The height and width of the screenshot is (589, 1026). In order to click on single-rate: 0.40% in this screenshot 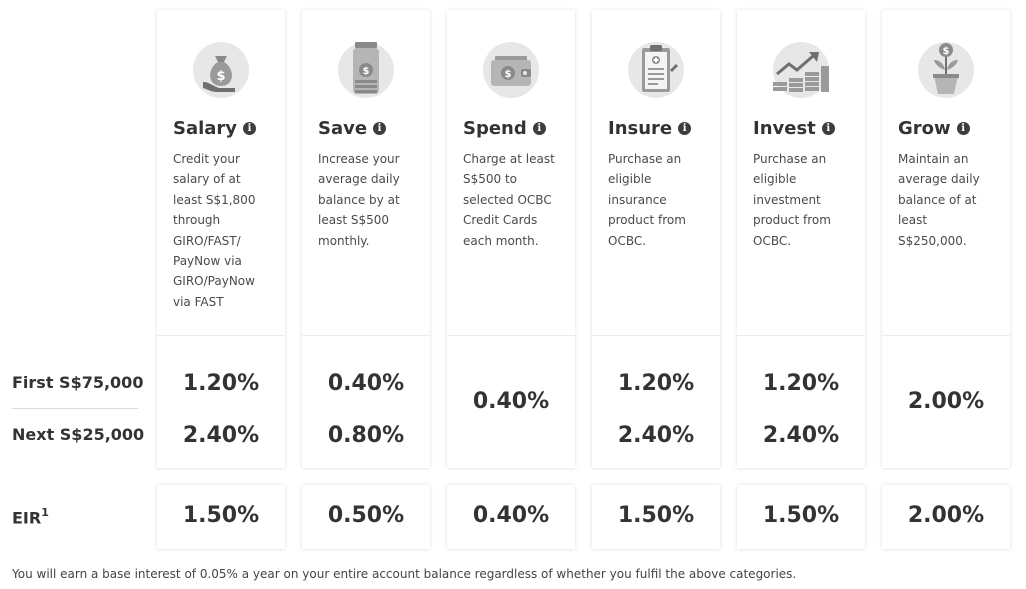, I will do `click(511, 401)`.